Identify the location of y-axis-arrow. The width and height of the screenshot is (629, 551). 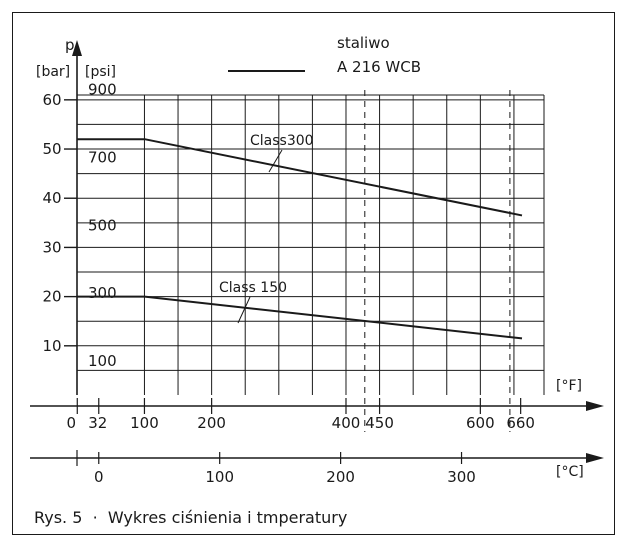
(77, 48).